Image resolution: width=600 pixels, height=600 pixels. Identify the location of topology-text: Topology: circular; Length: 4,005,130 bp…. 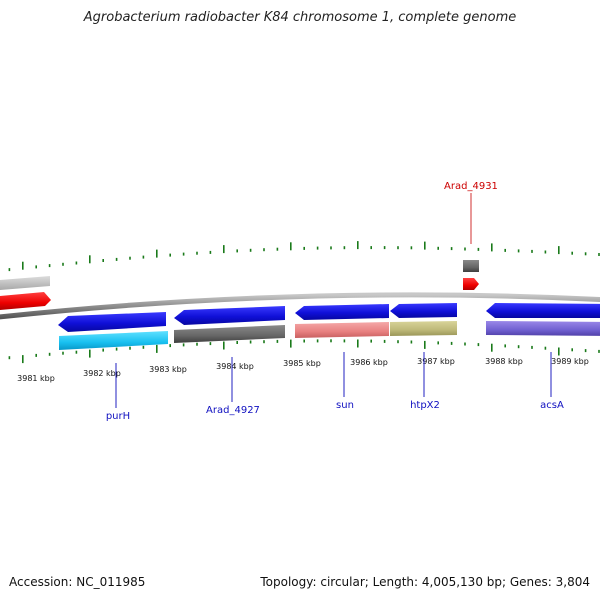
(425, 582).